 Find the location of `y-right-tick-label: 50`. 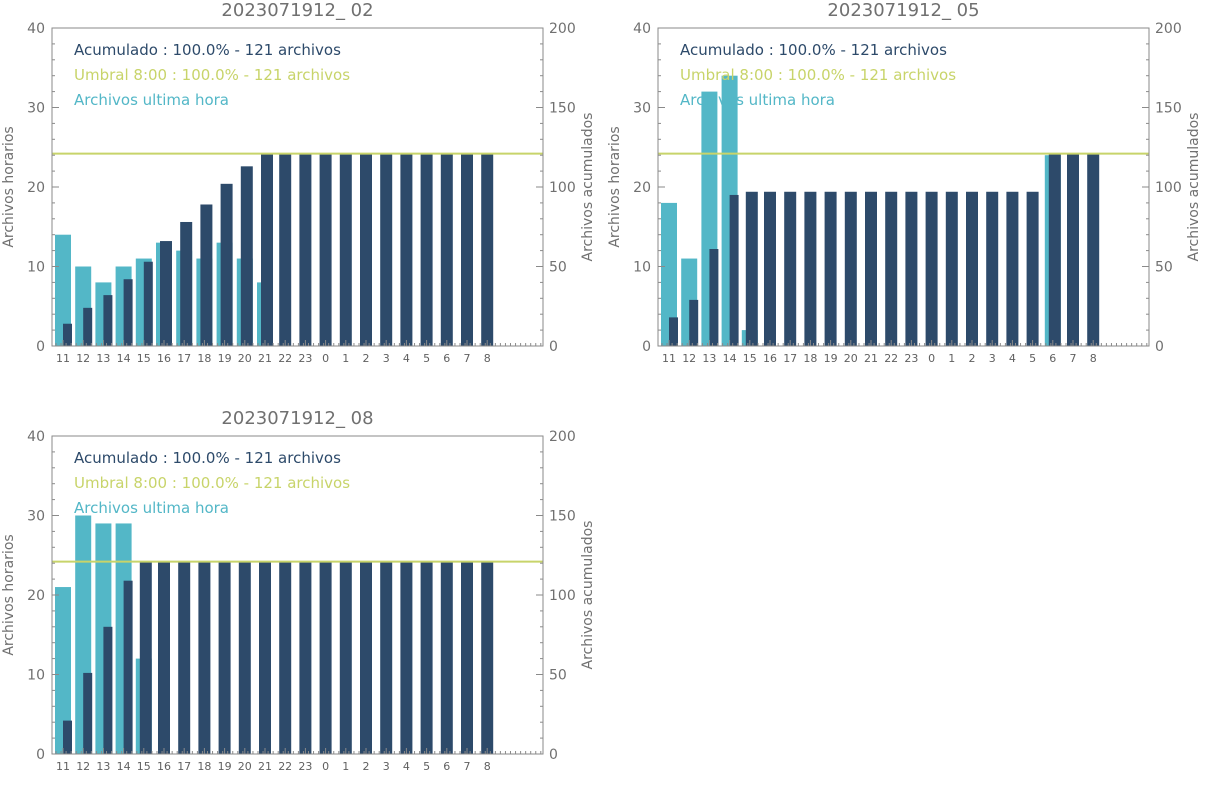

y-right-tick-label: 50 is located at coordinates (558, 268).